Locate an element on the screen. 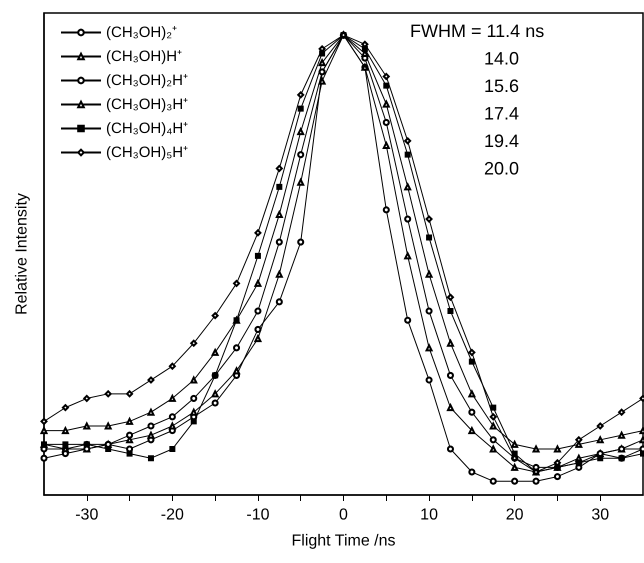 The image size is (644, 563). annotation: 15.6 is located at coordinates (502, 86).